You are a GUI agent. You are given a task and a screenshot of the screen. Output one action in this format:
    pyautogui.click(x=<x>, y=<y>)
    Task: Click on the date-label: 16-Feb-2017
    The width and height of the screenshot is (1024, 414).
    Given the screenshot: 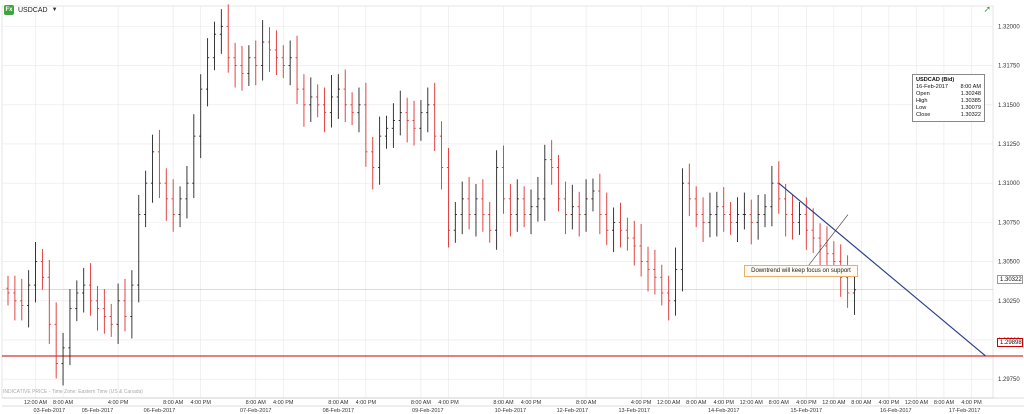 What is the action you would take?
    pyautogui.click(x=896, y=411)
    